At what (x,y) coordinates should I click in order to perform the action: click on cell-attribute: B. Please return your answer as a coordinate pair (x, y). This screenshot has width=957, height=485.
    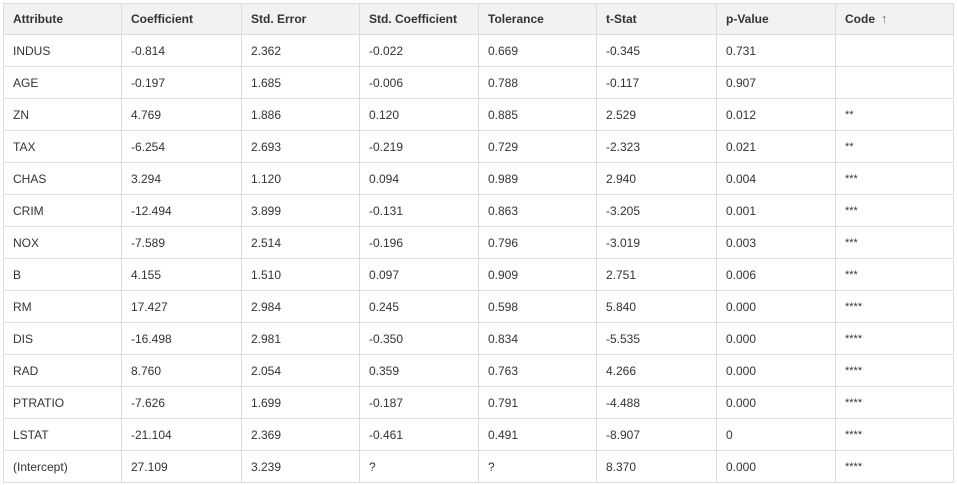
    Looking at the image, I should click on (62, 274).